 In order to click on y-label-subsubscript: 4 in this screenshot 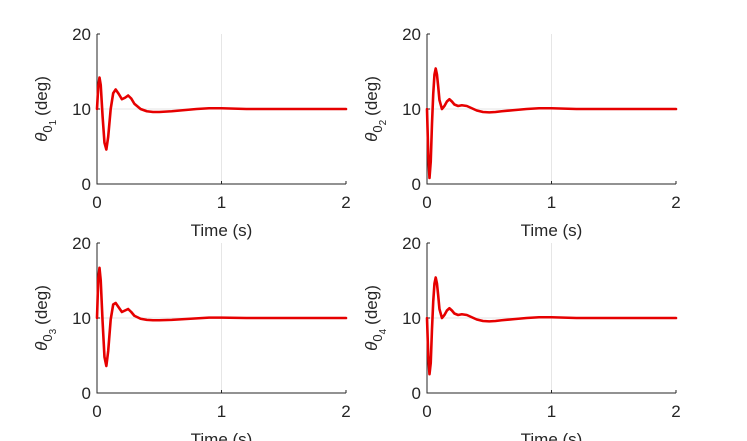, I will do `click(383, 331)`.